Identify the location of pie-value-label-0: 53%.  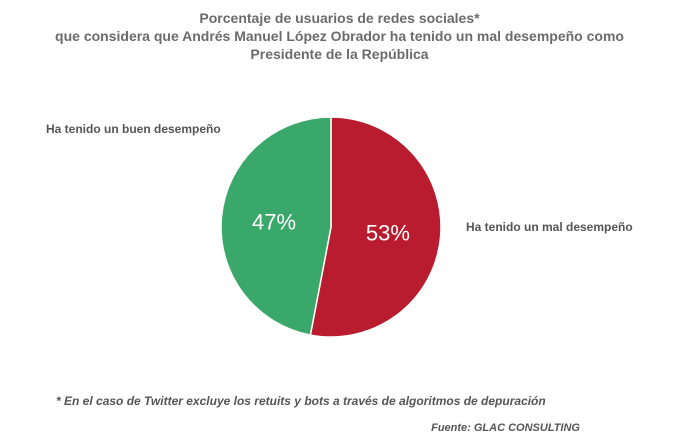
(388, 232).